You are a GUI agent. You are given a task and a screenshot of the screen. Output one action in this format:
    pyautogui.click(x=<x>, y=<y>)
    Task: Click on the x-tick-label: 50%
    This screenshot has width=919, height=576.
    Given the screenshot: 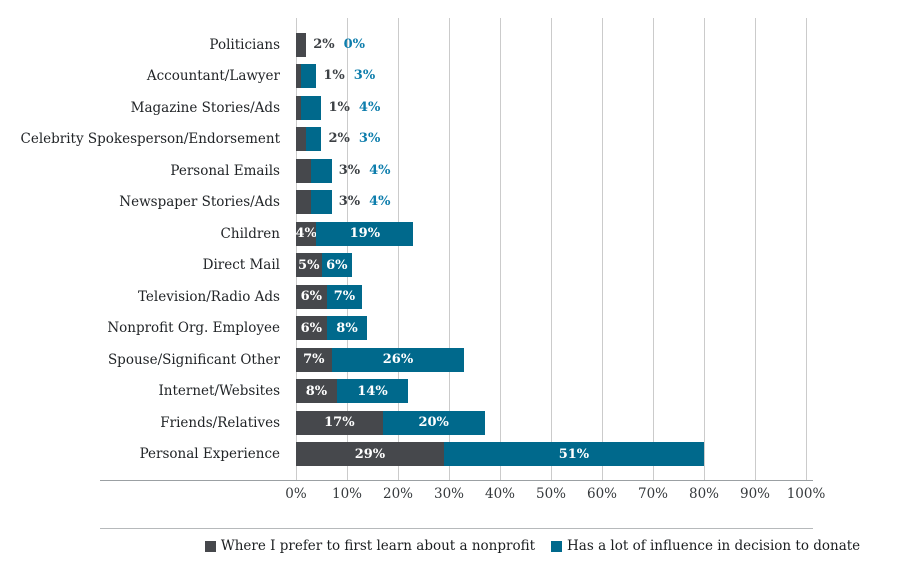 What is the action you would take?
    pyautogui.click(x=550, y=494)
    